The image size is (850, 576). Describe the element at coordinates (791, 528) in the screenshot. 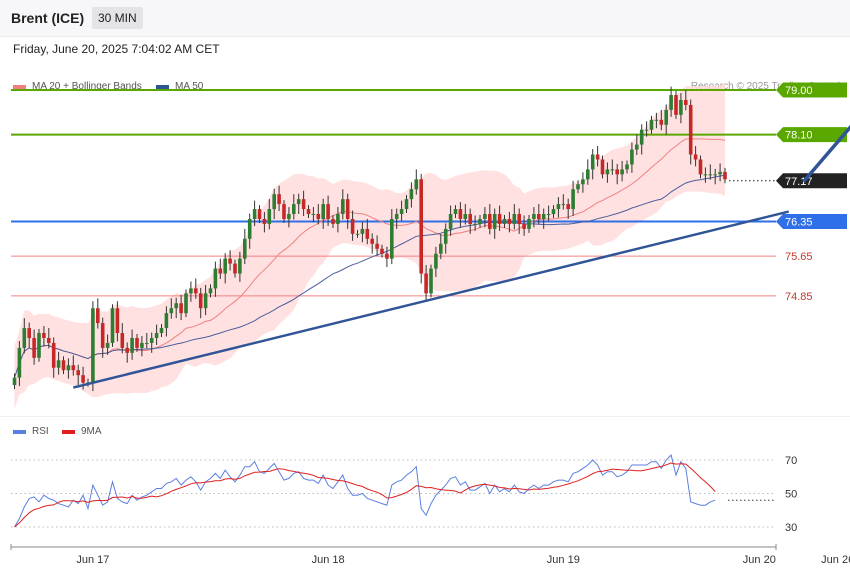

I see `rsi-tick-label: 30` at that location.